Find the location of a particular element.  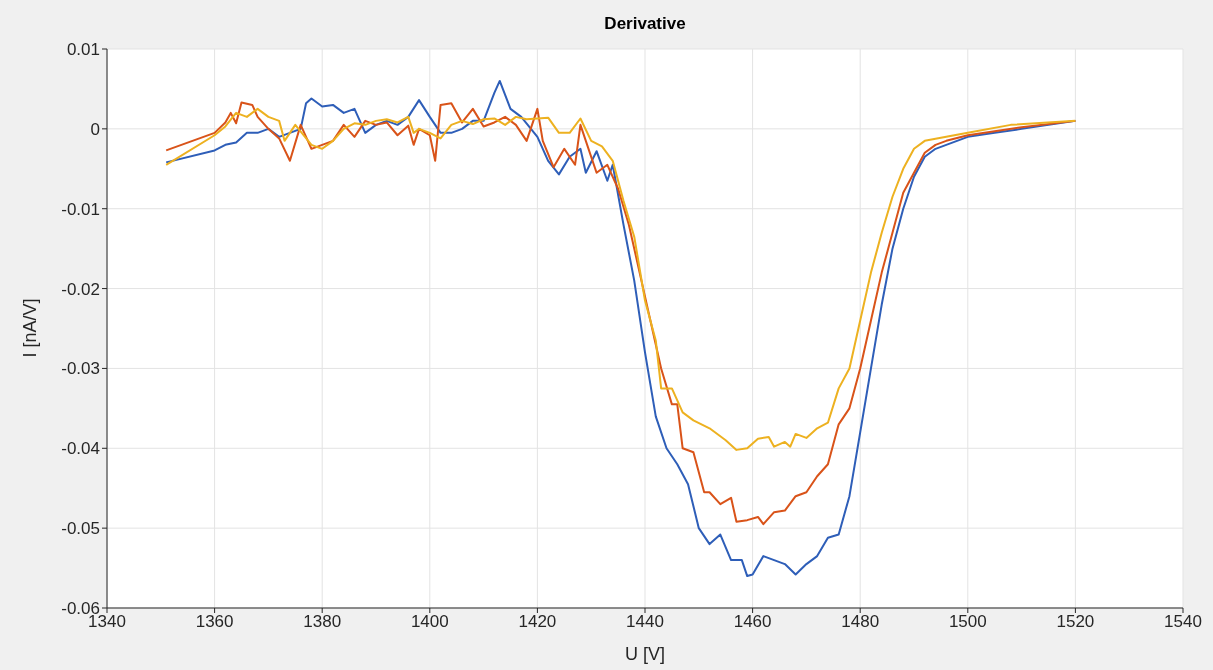

y-tick-label: -0.02 is located at coordinates (80, 289).